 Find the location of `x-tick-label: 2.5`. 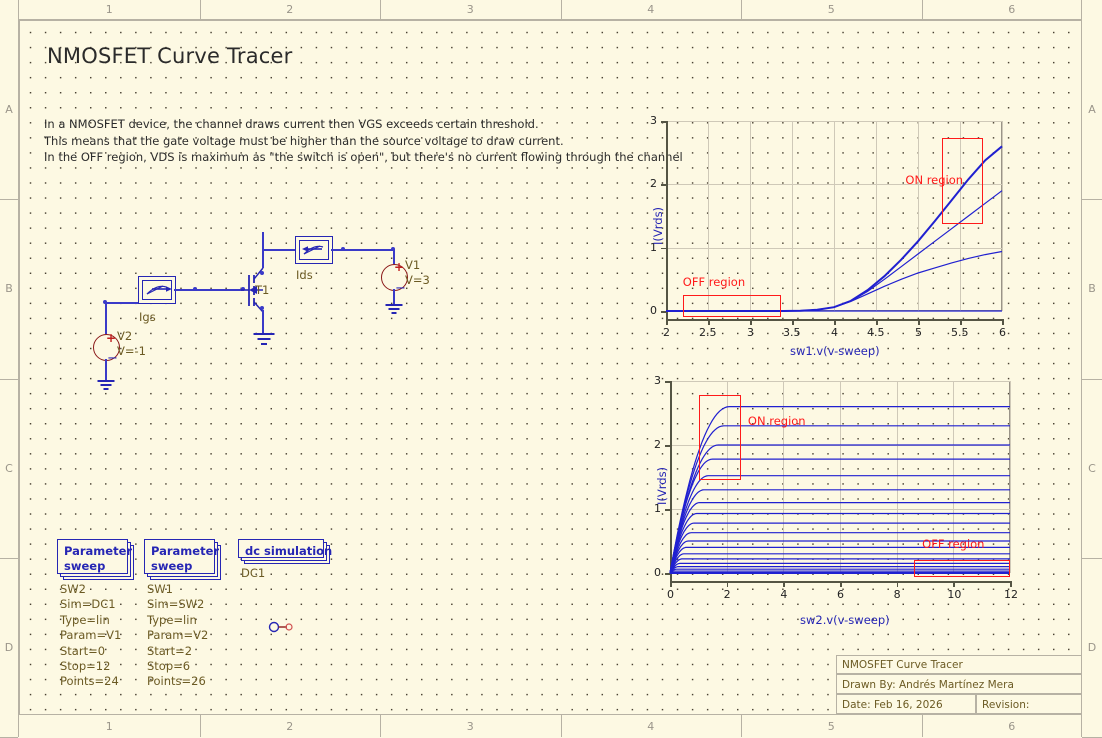

x-tick-label: 2.5 is located at coordinates (708, 332).